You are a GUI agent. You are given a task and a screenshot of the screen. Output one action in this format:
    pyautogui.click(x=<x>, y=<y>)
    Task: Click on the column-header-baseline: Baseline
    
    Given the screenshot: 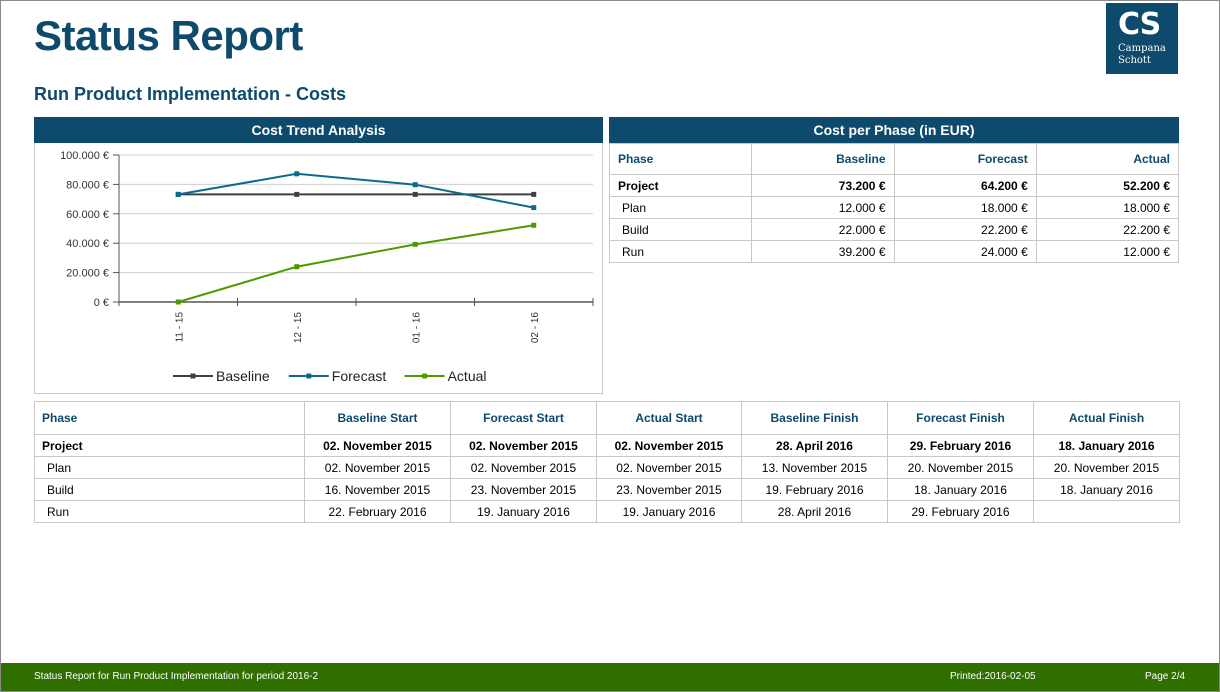 What is the action you would take?
    pyautogui.click(x=823, y=159)
    